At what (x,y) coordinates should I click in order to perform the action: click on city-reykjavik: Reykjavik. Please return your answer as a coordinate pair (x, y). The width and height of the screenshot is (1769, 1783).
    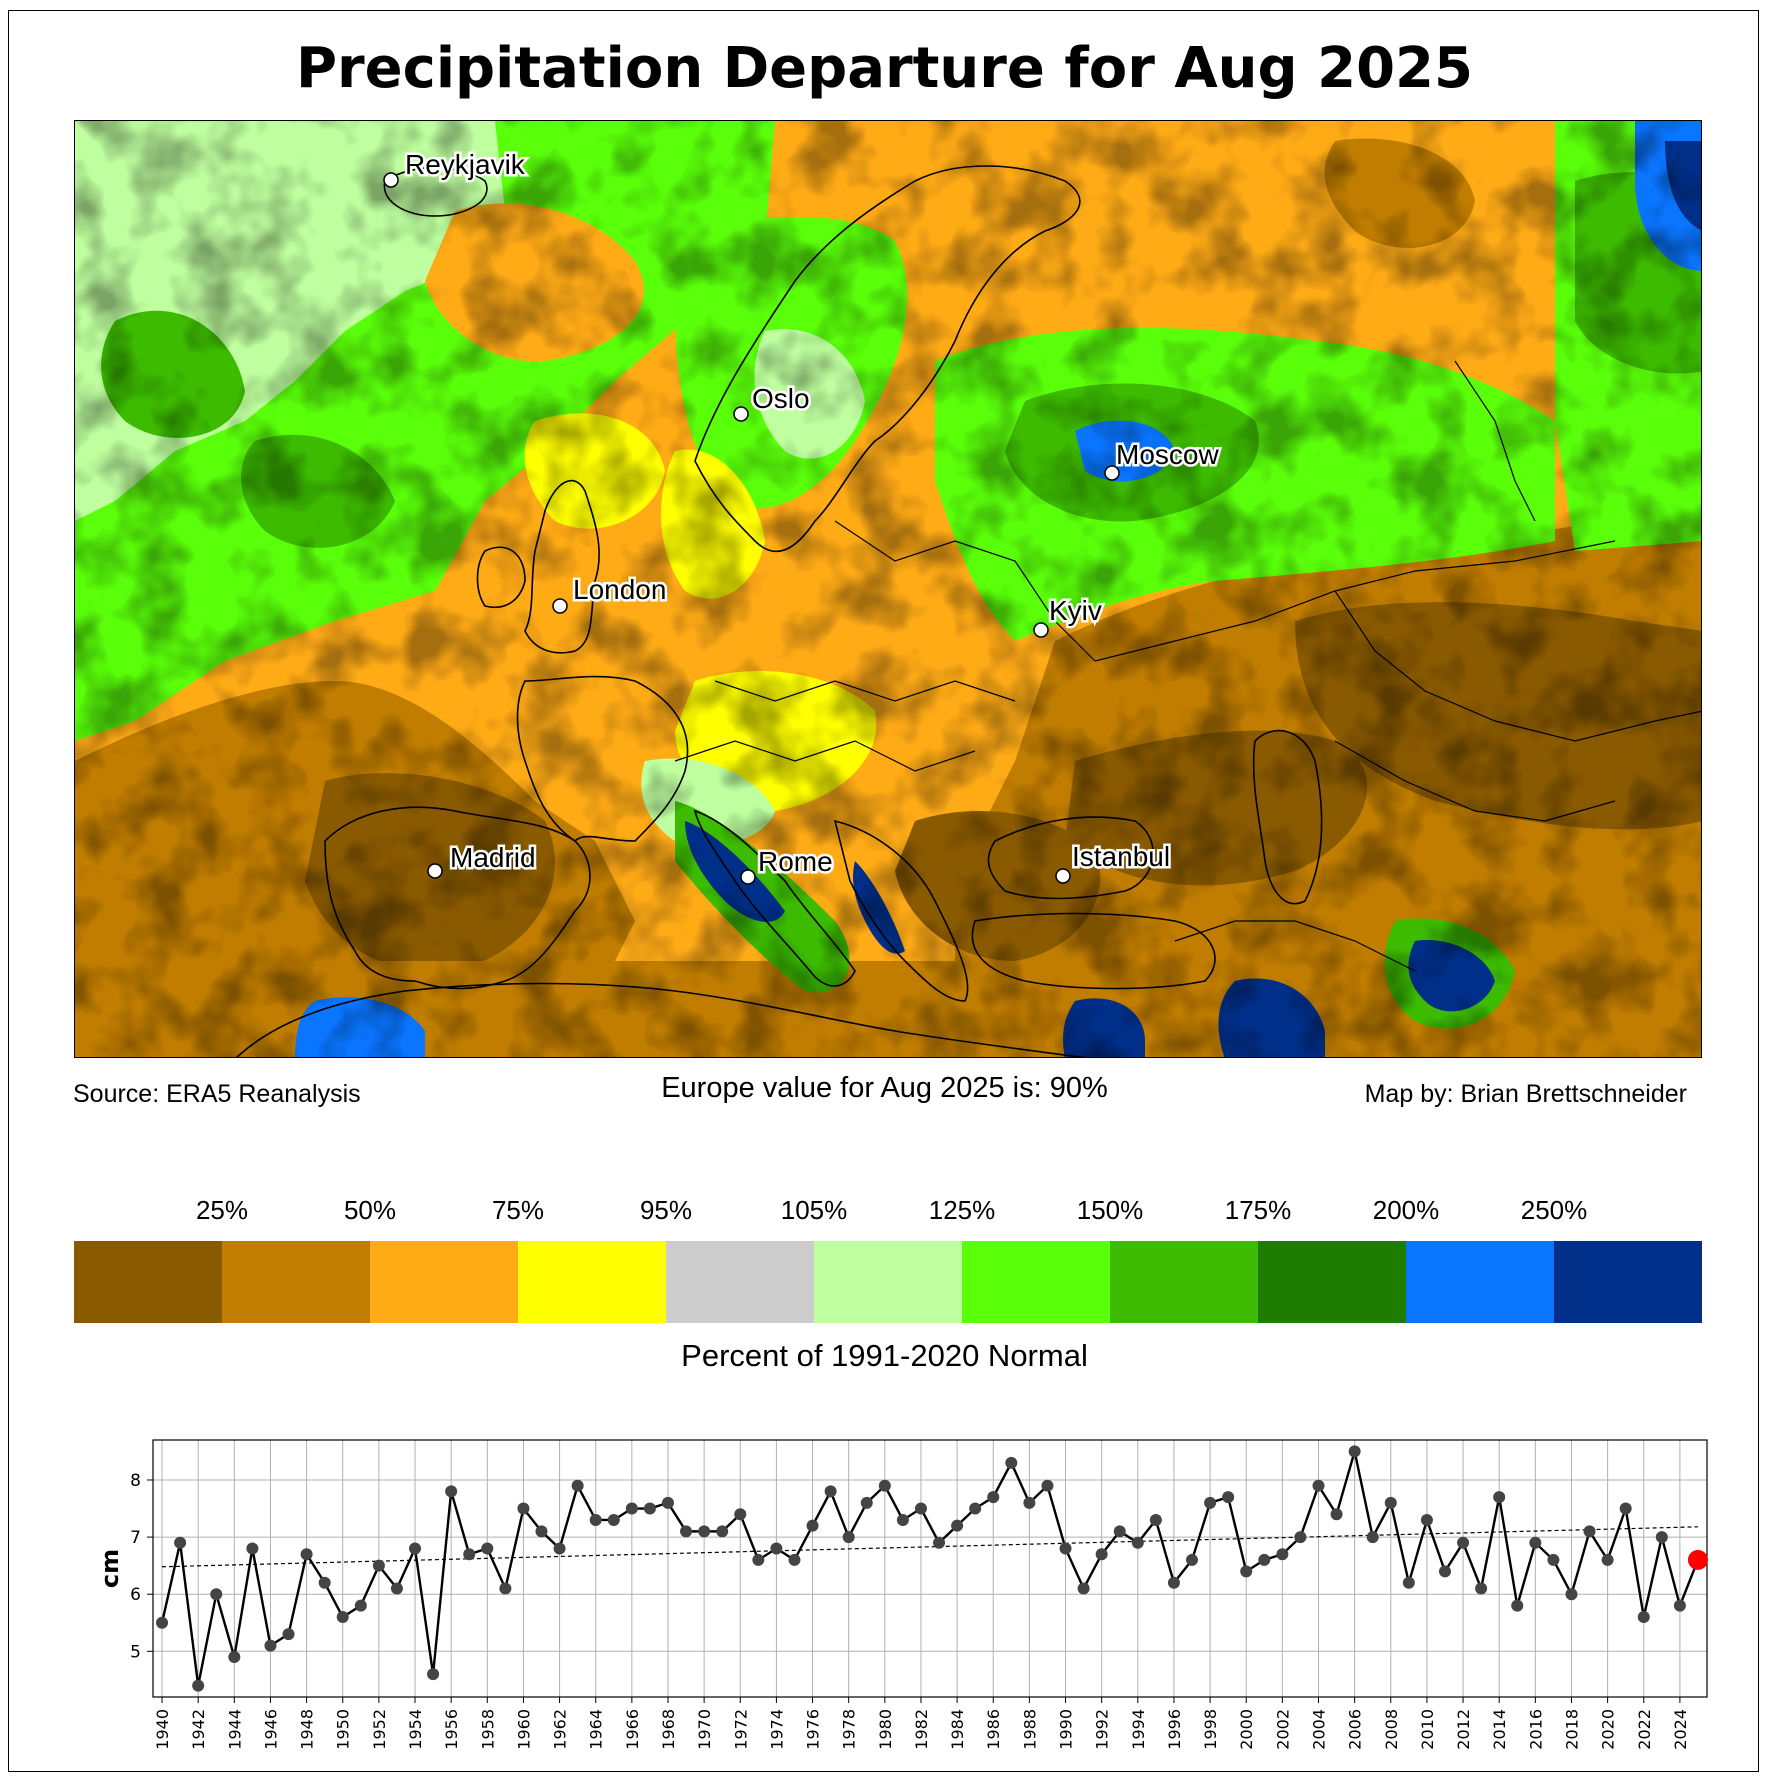
    Looking at the image, I should click on (455, 167).